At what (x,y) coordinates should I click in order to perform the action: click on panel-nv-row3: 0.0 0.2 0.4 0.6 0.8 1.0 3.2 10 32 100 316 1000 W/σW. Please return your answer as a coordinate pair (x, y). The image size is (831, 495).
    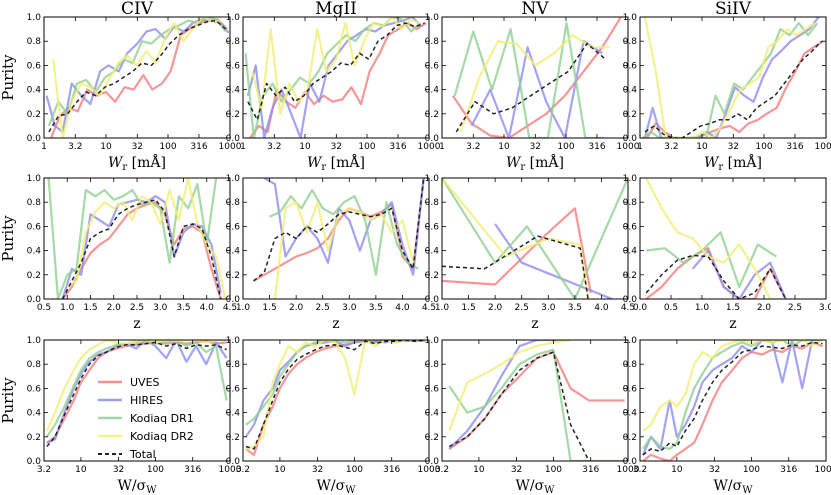
    Looking at the image, I should click on (532, 415).